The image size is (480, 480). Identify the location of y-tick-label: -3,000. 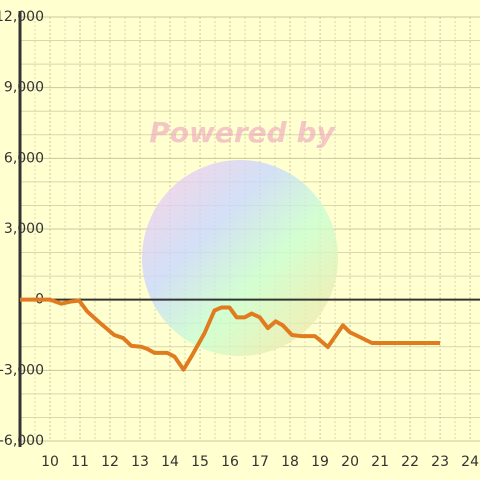
(22, 370).